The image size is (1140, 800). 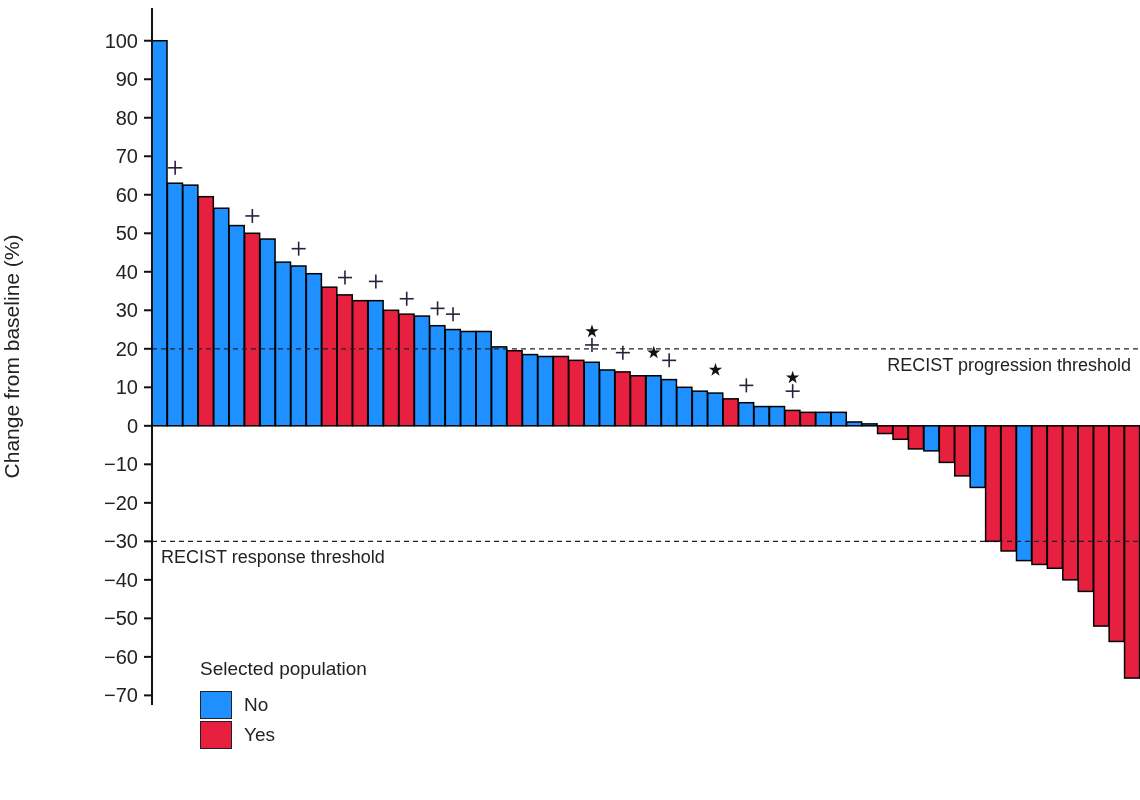 What do you see at coordinates (132, 425) in the screenshot?
I see `y-tick-label: 0` at bounding box center [132, 425].